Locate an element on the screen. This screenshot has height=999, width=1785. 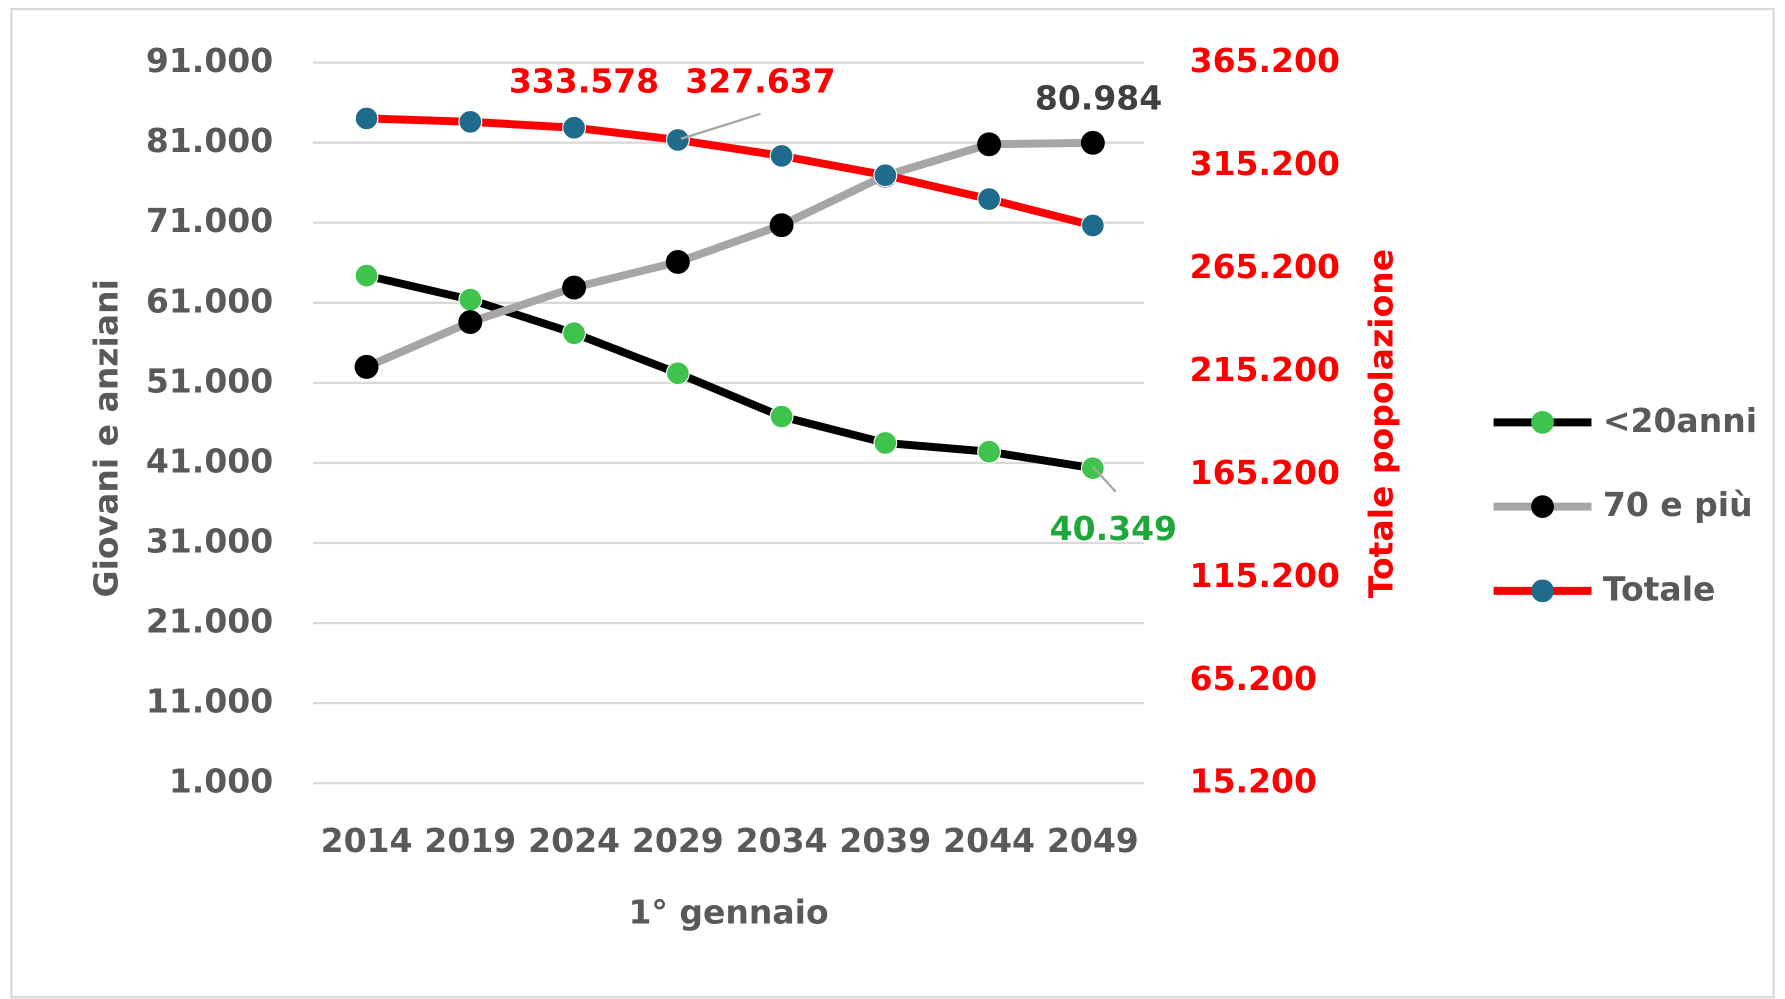
data-label: 333.578 is located at coordinates (584, 81).